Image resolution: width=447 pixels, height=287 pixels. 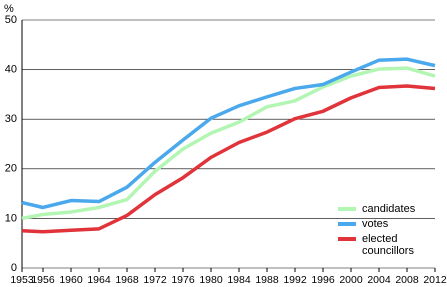 What do you see at coordinates (375, 224) in the screenshot?
I see `legend-label: votes` at bounding box center [375, 224].